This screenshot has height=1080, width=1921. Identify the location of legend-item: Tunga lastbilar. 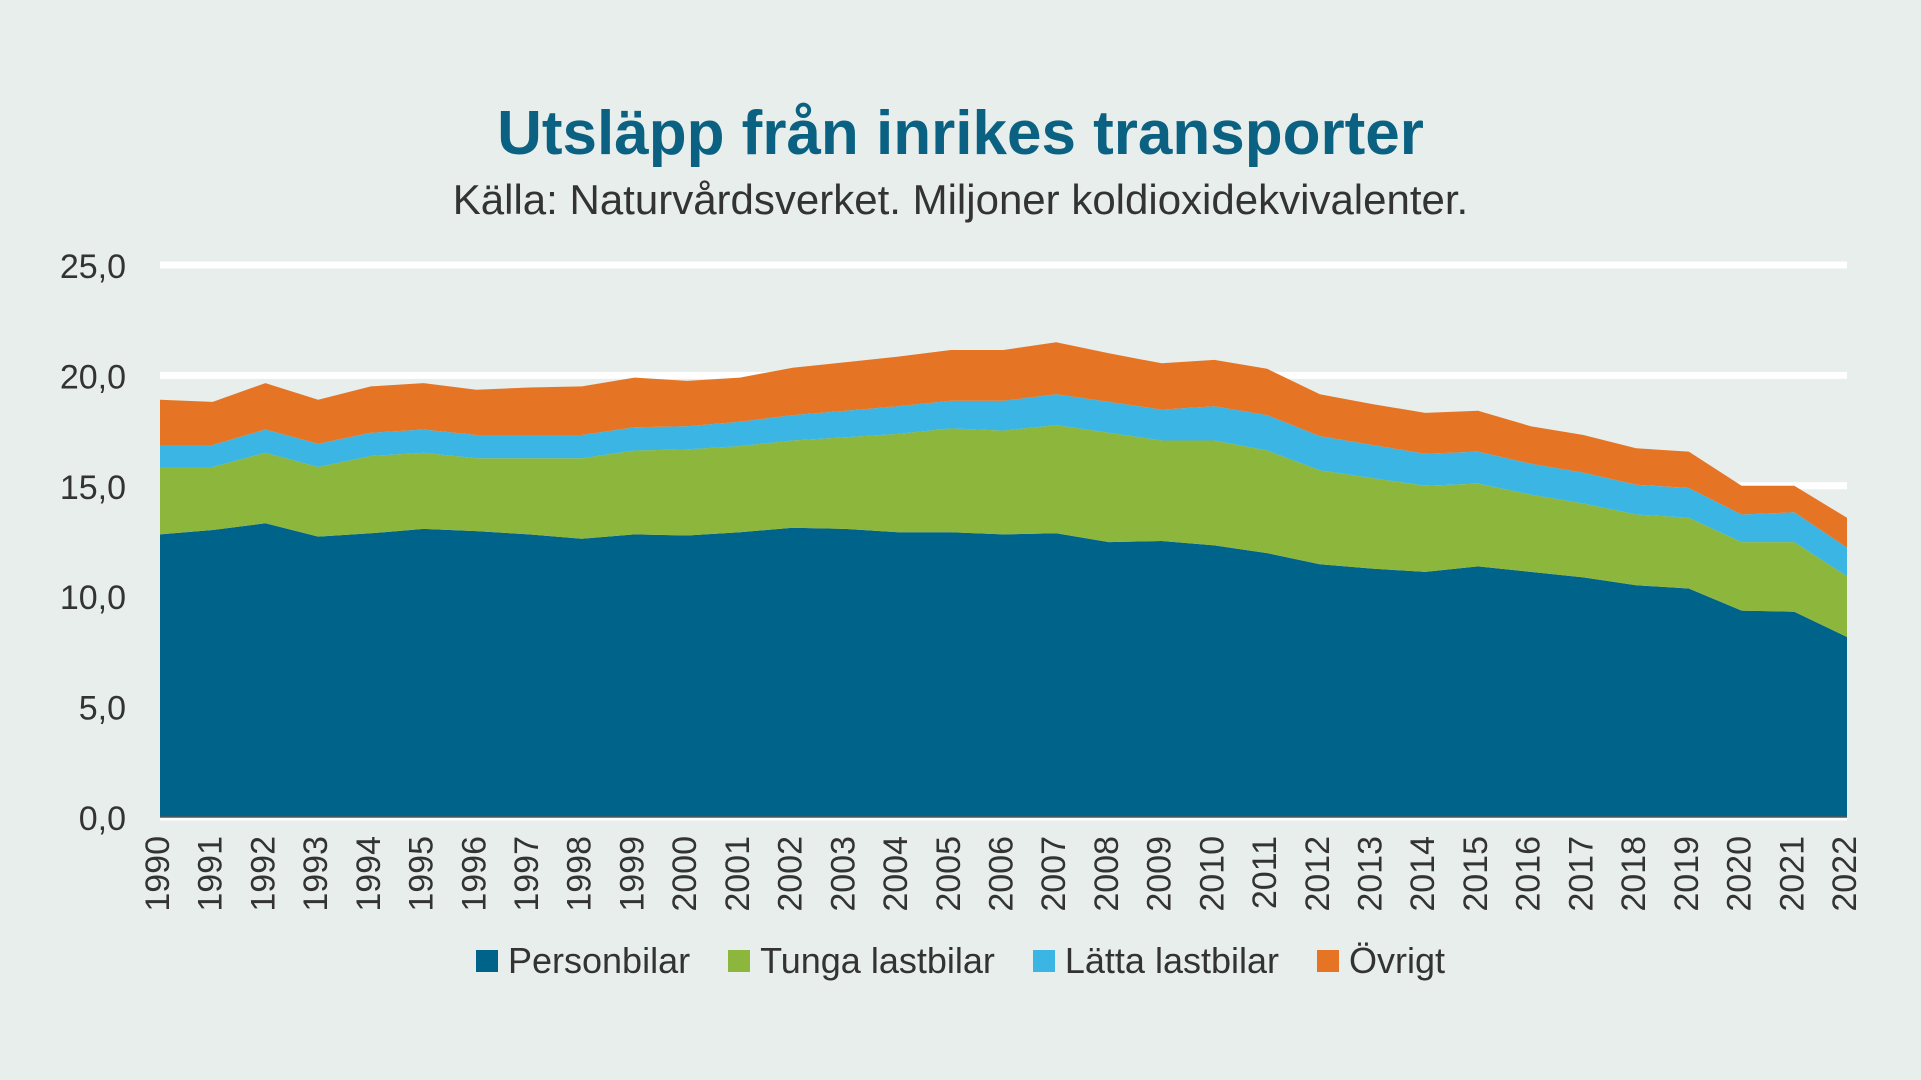
(861, 961).